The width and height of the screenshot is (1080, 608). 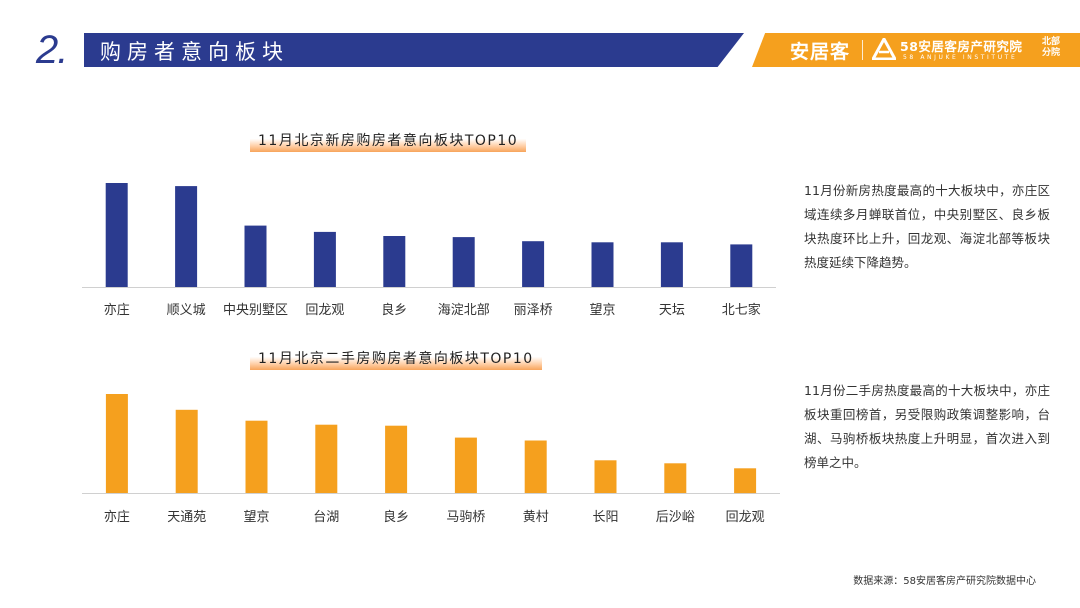 What do you see at coordinates (186, 517) in the screenshot?
I see `second-hand-category-label: 天通苑` at bounding box center [186, 517].